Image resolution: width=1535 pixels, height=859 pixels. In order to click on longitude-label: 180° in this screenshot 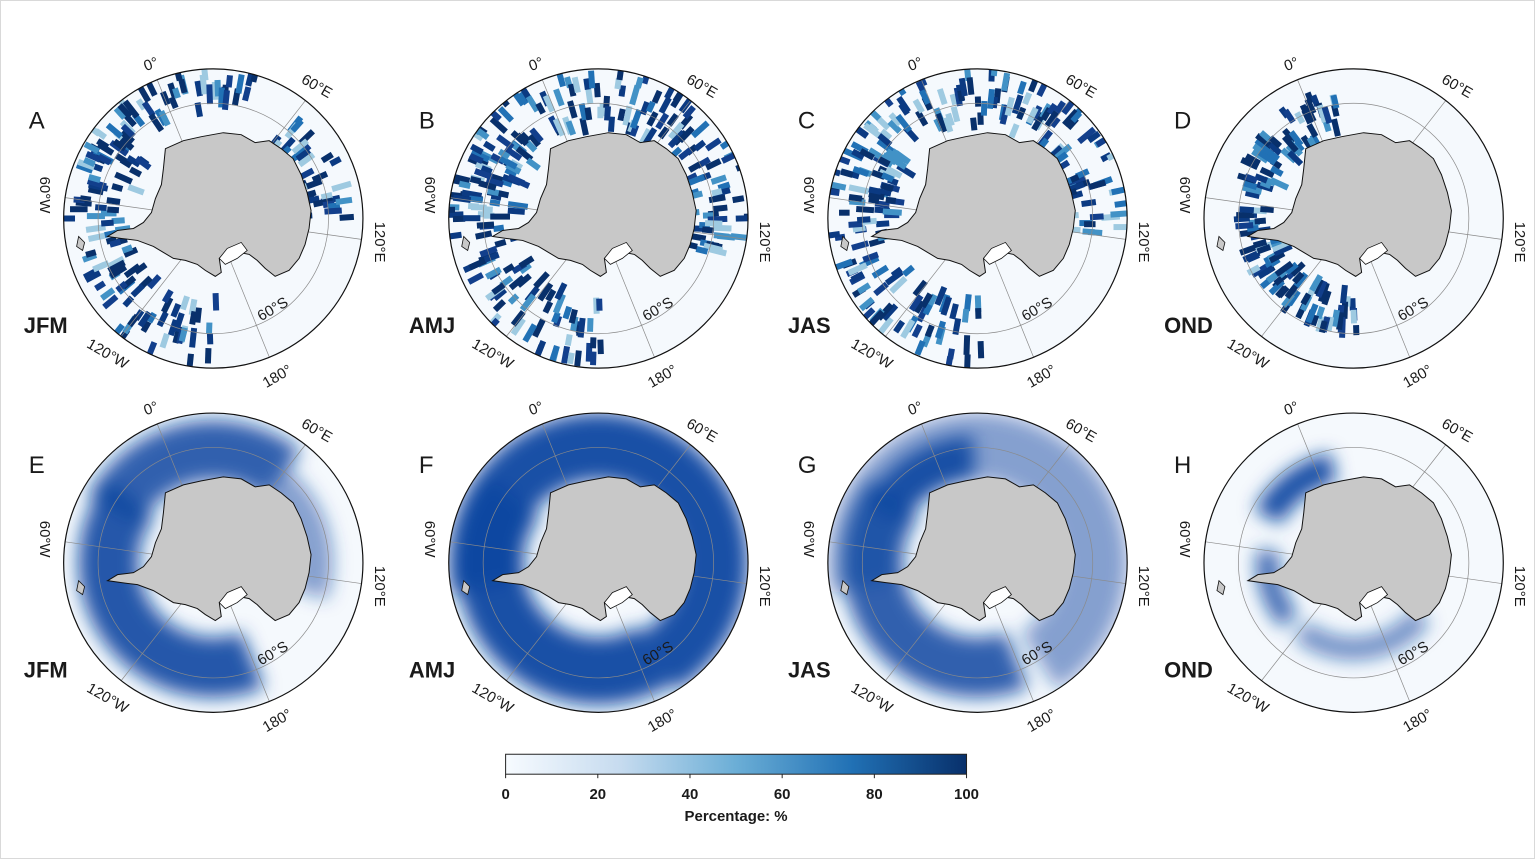, I will do `click(1417, 377)`.